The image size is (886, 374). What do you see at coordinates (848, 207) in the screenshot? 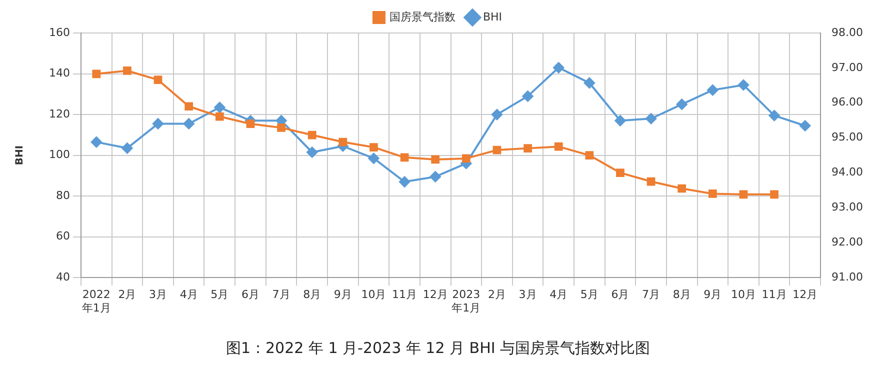
I see `y2-tick-label: 93.00` at bounding box center [848, 207].